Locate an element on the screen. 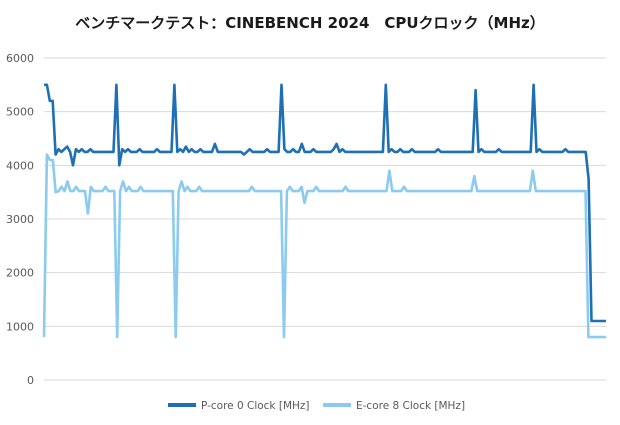  y-tick-label: 2000 is located at coordinates (20, 273).